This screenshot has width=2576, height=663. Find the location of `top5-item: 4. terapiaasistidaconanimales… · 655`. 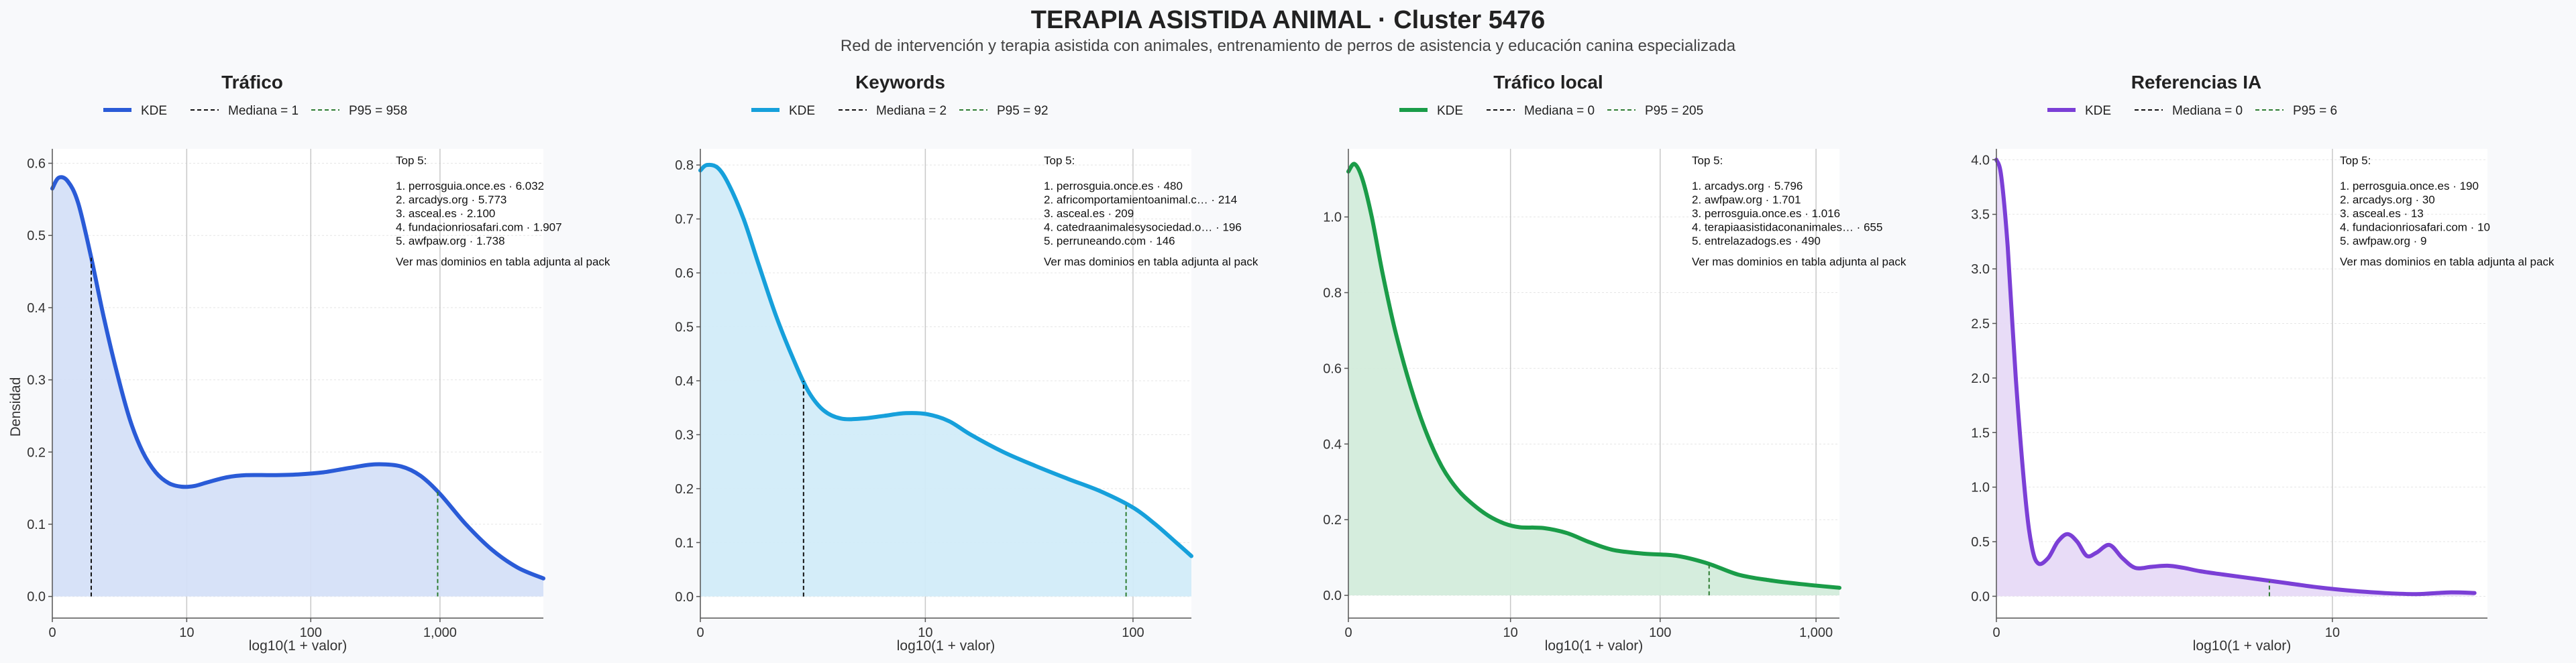

top5-item: 4. terapiaasistidaconanimales… · 655 is located at coordinates (1787, 227).